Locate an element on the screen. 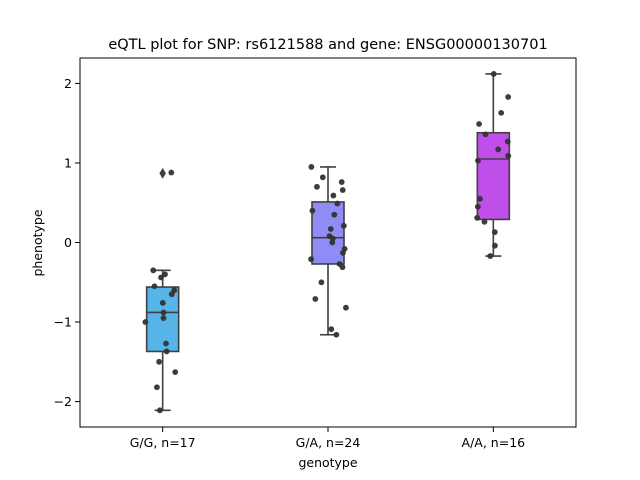 This screenshot has height=480, width=640. x-tick-label: A/A, n=16 is located at coordinates (494, 442).